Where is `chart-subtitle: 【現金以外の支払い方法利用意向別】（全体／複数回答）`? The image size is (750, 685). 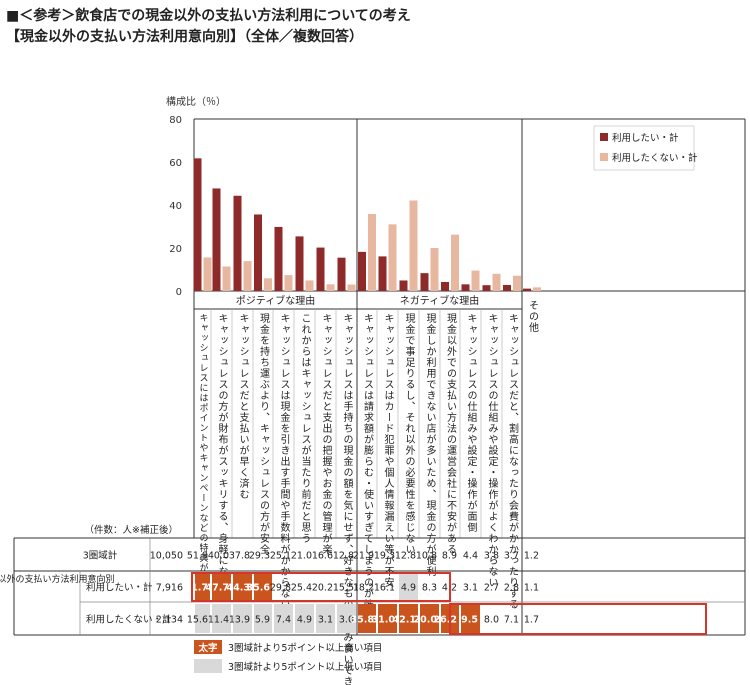 chart-subtitle: 【現金以外の支払い方法利用意向別】（全体／複数回答） is located at coordinates (184, 37).